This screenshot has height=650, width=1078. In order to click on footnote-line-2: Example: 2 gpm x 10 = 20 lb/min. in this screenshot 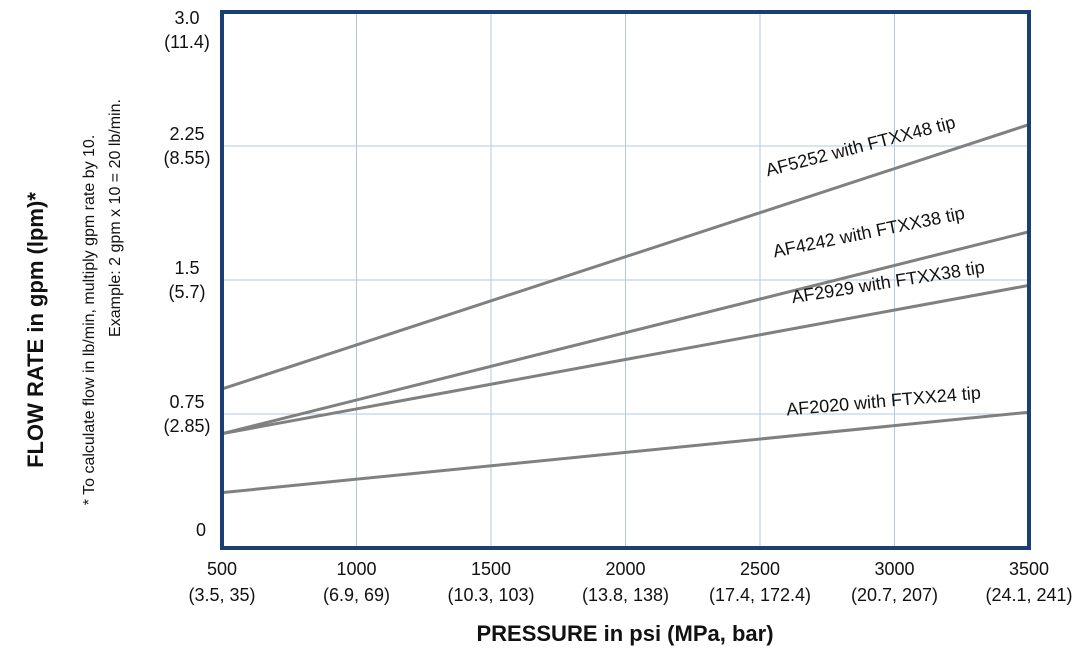, I will do `click(115, 218)`.